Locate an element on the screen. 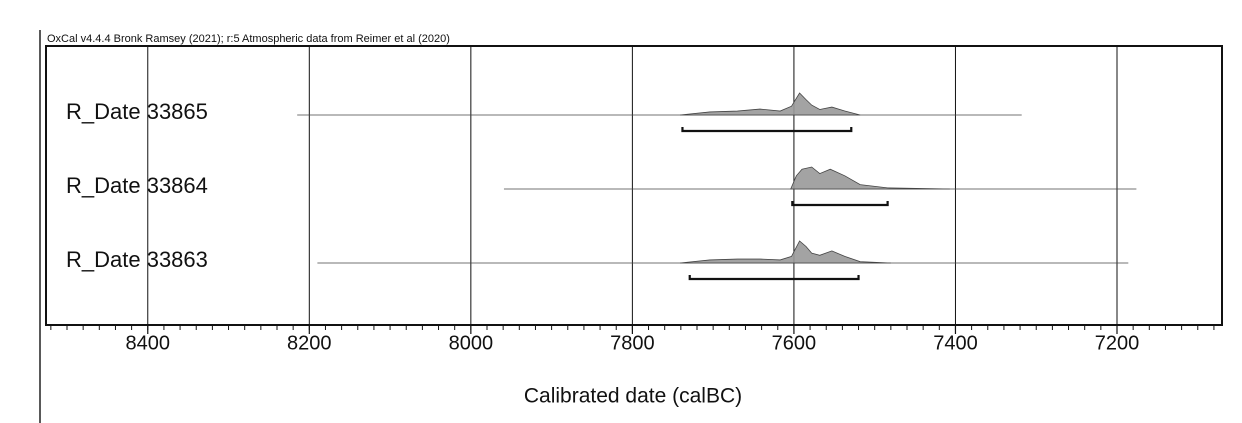  x-tick-label: 7400 is located at coordinates (955, 343).